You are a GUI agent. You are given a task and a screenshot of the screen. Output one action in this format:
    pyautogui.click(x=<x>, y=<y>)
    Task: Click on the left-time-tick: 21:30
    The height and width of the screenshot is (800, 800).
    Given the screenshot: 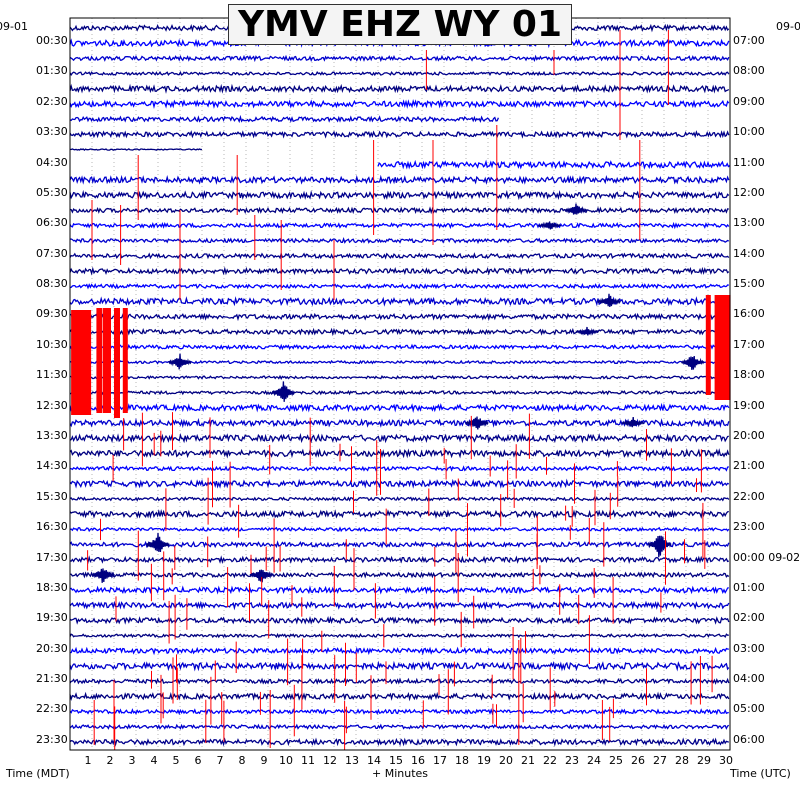 What is the action you would take?
    pyautogui.click(x=52, y=679)
    